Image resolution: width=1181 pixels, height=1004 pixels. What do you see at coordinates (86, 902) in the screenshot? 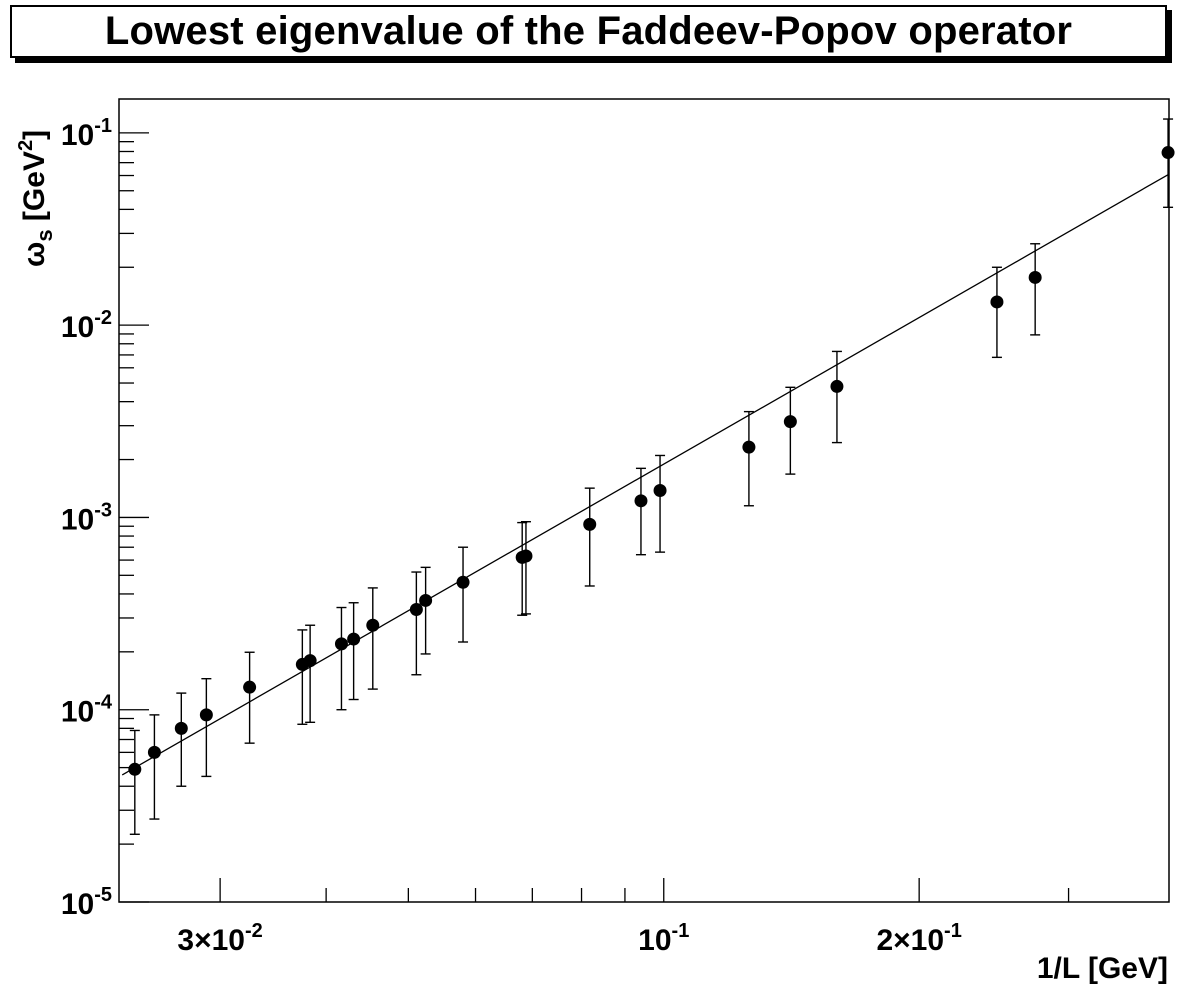
I see `y-tick-label: 10⁻⁵` at bounding box center [86, 902].